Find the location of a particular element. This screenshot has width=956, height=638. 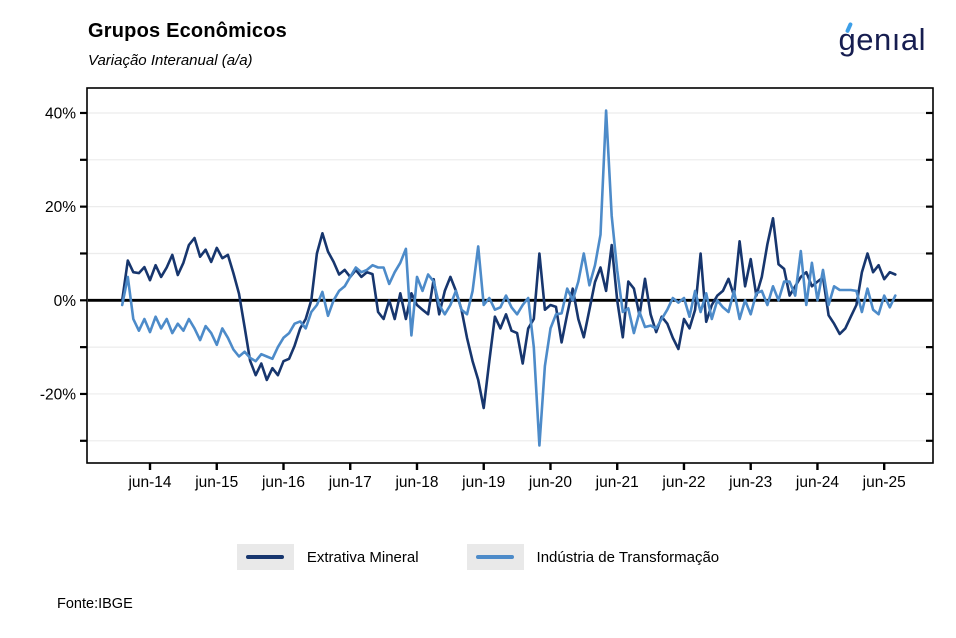

legend-label: Indústria de Transformação is located at coordinates (628, 557).